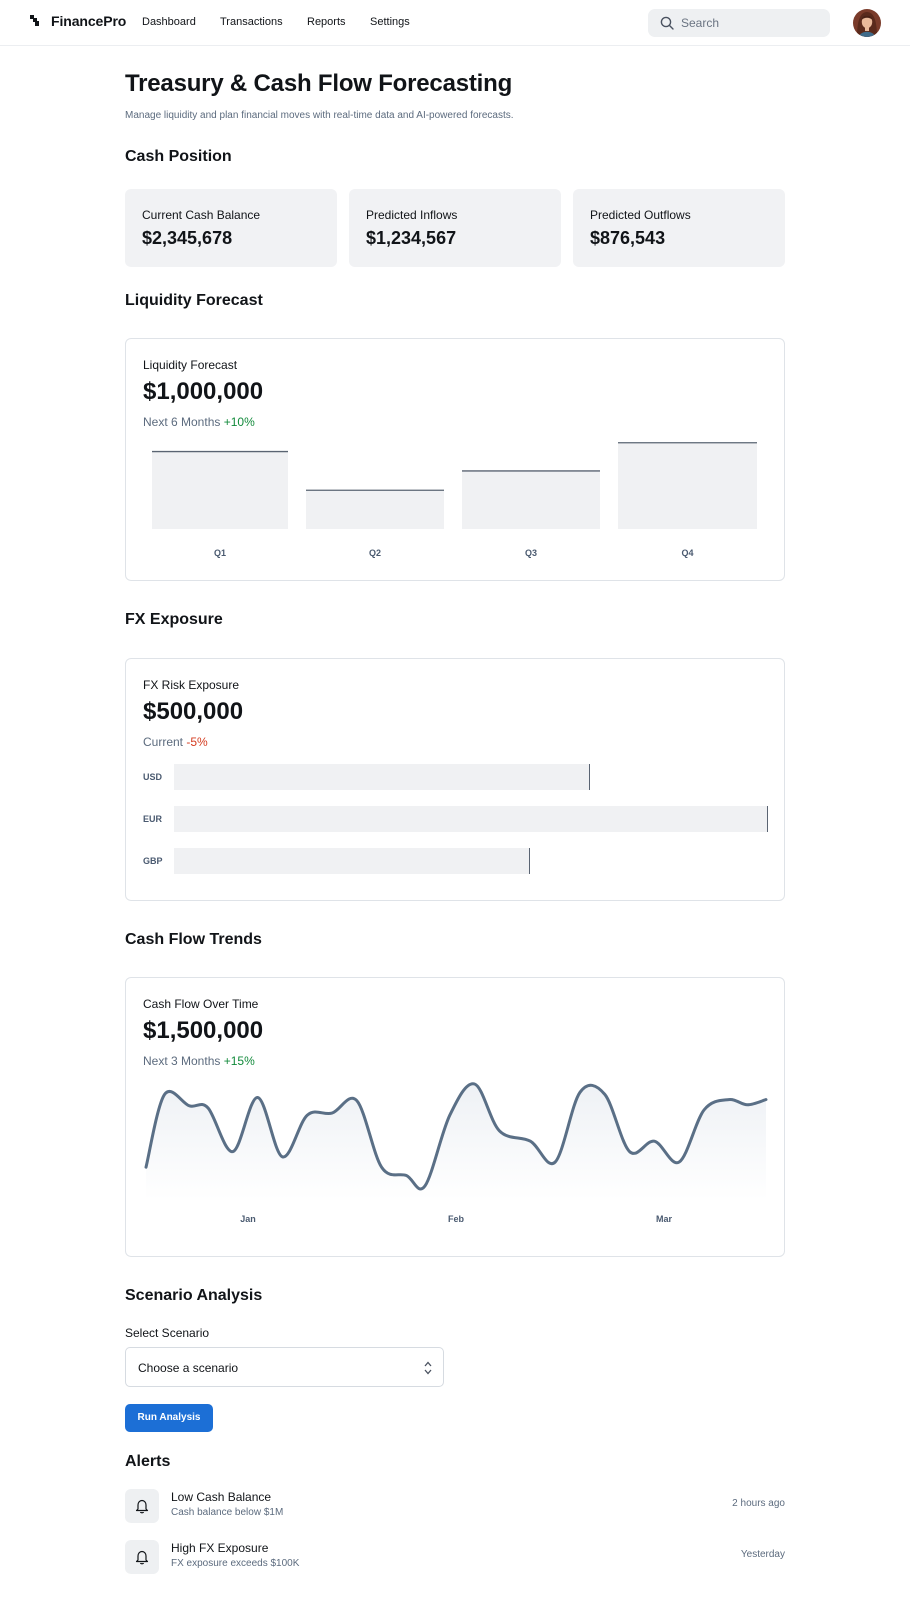 This screenshot has height=1600, width=910. Describe the element at coordinates (221, 1497) in the screenshot. I see `alert-title: Low Cash Balance` at that location.